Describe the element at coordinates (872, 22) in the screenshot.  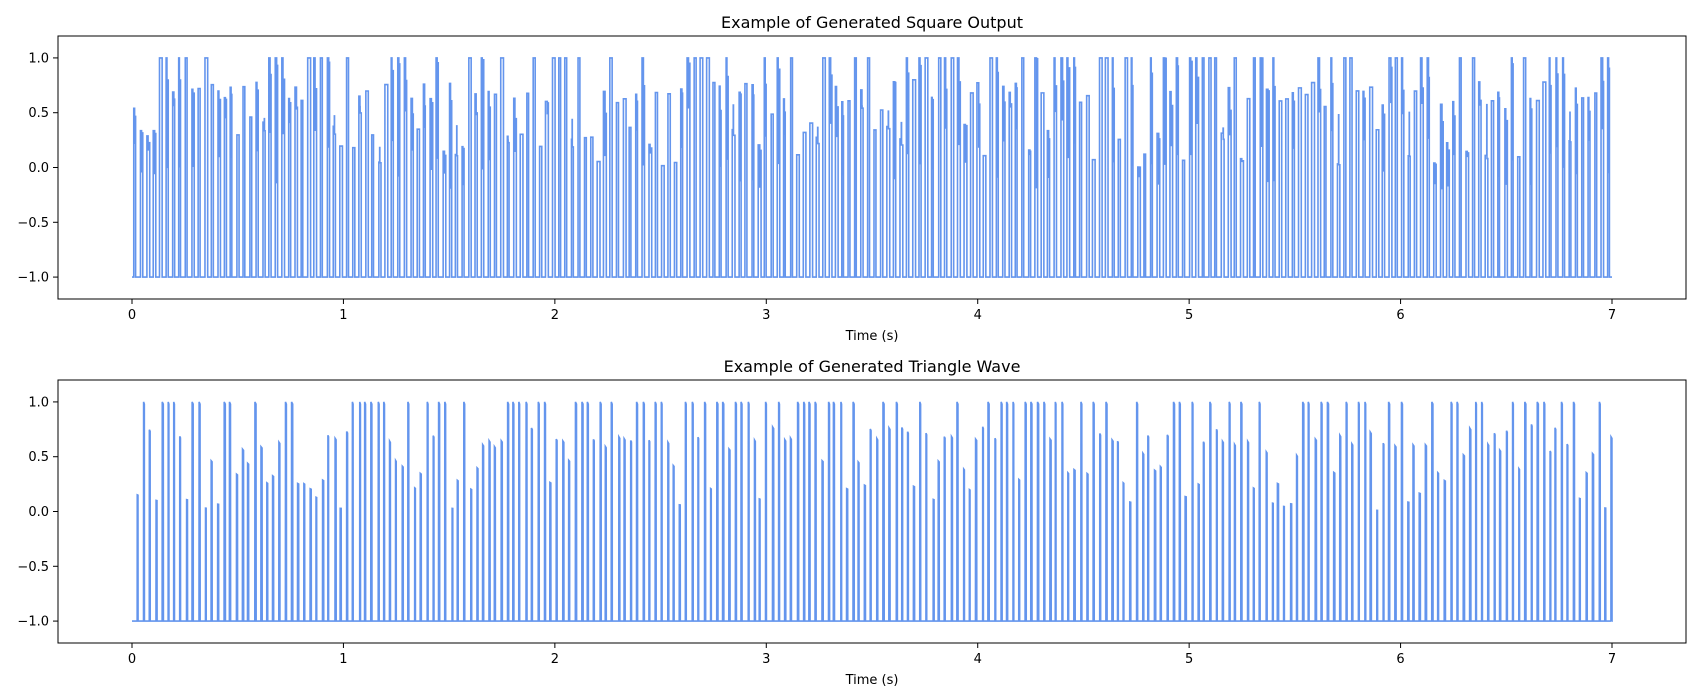
I see `chart-title: Example of Generated Square Output` at that location.